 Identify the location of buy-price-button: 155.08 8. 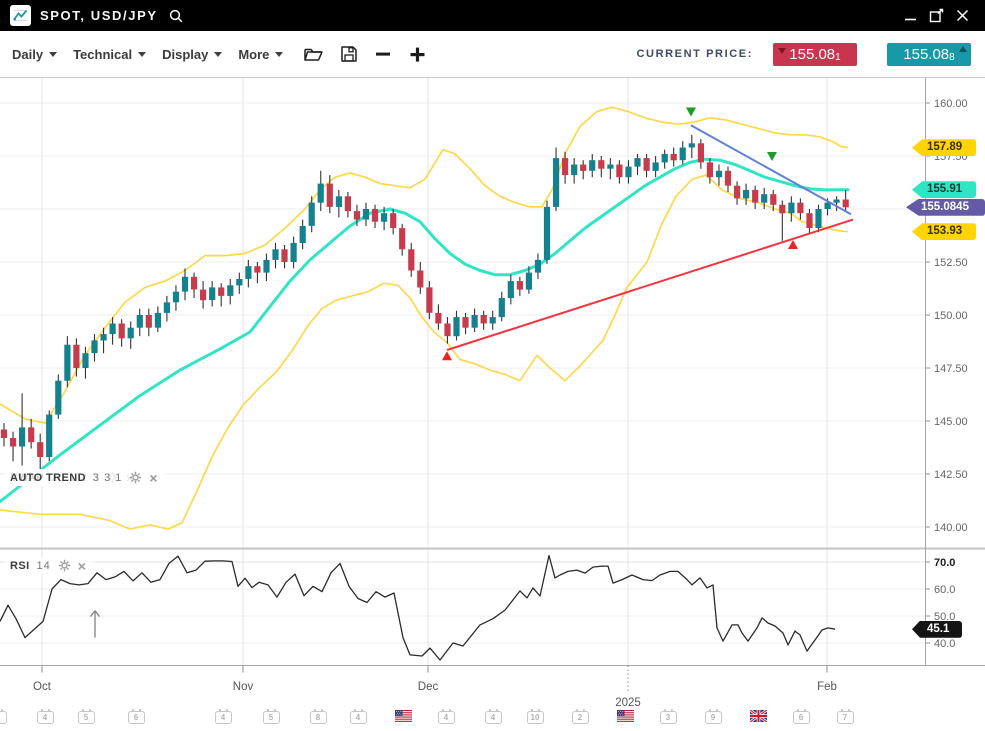
(929, 54).